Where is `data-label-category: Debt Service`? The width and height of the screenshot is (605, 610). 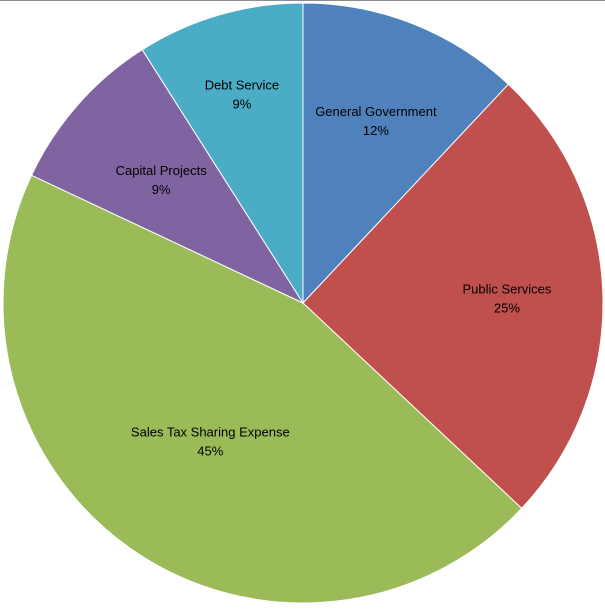 data-label-category: Debt Service is located at coordinates (242, 85).